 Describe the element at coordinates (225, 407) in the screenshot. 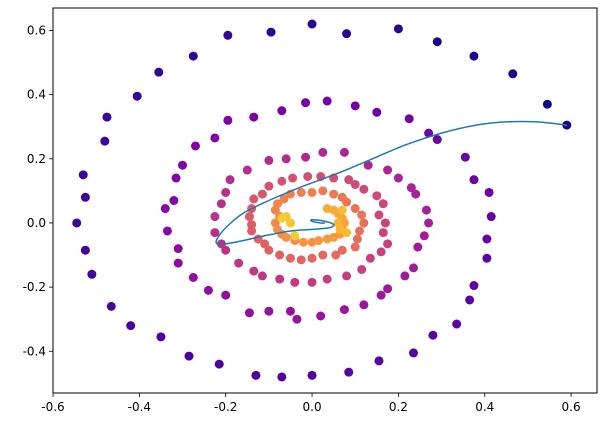

I see `x-tick-label: -0.2` at that location.